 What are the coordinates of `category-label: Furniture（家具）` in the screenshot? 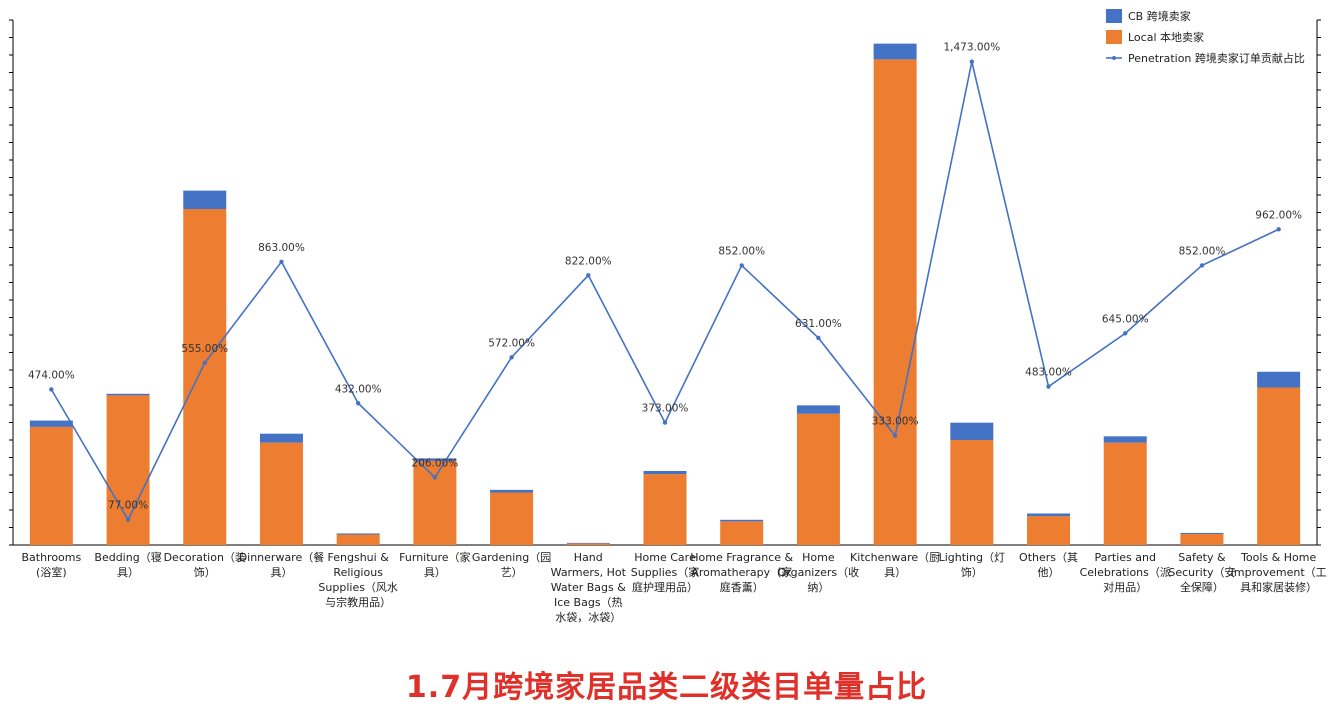 It's located at (434, 564).